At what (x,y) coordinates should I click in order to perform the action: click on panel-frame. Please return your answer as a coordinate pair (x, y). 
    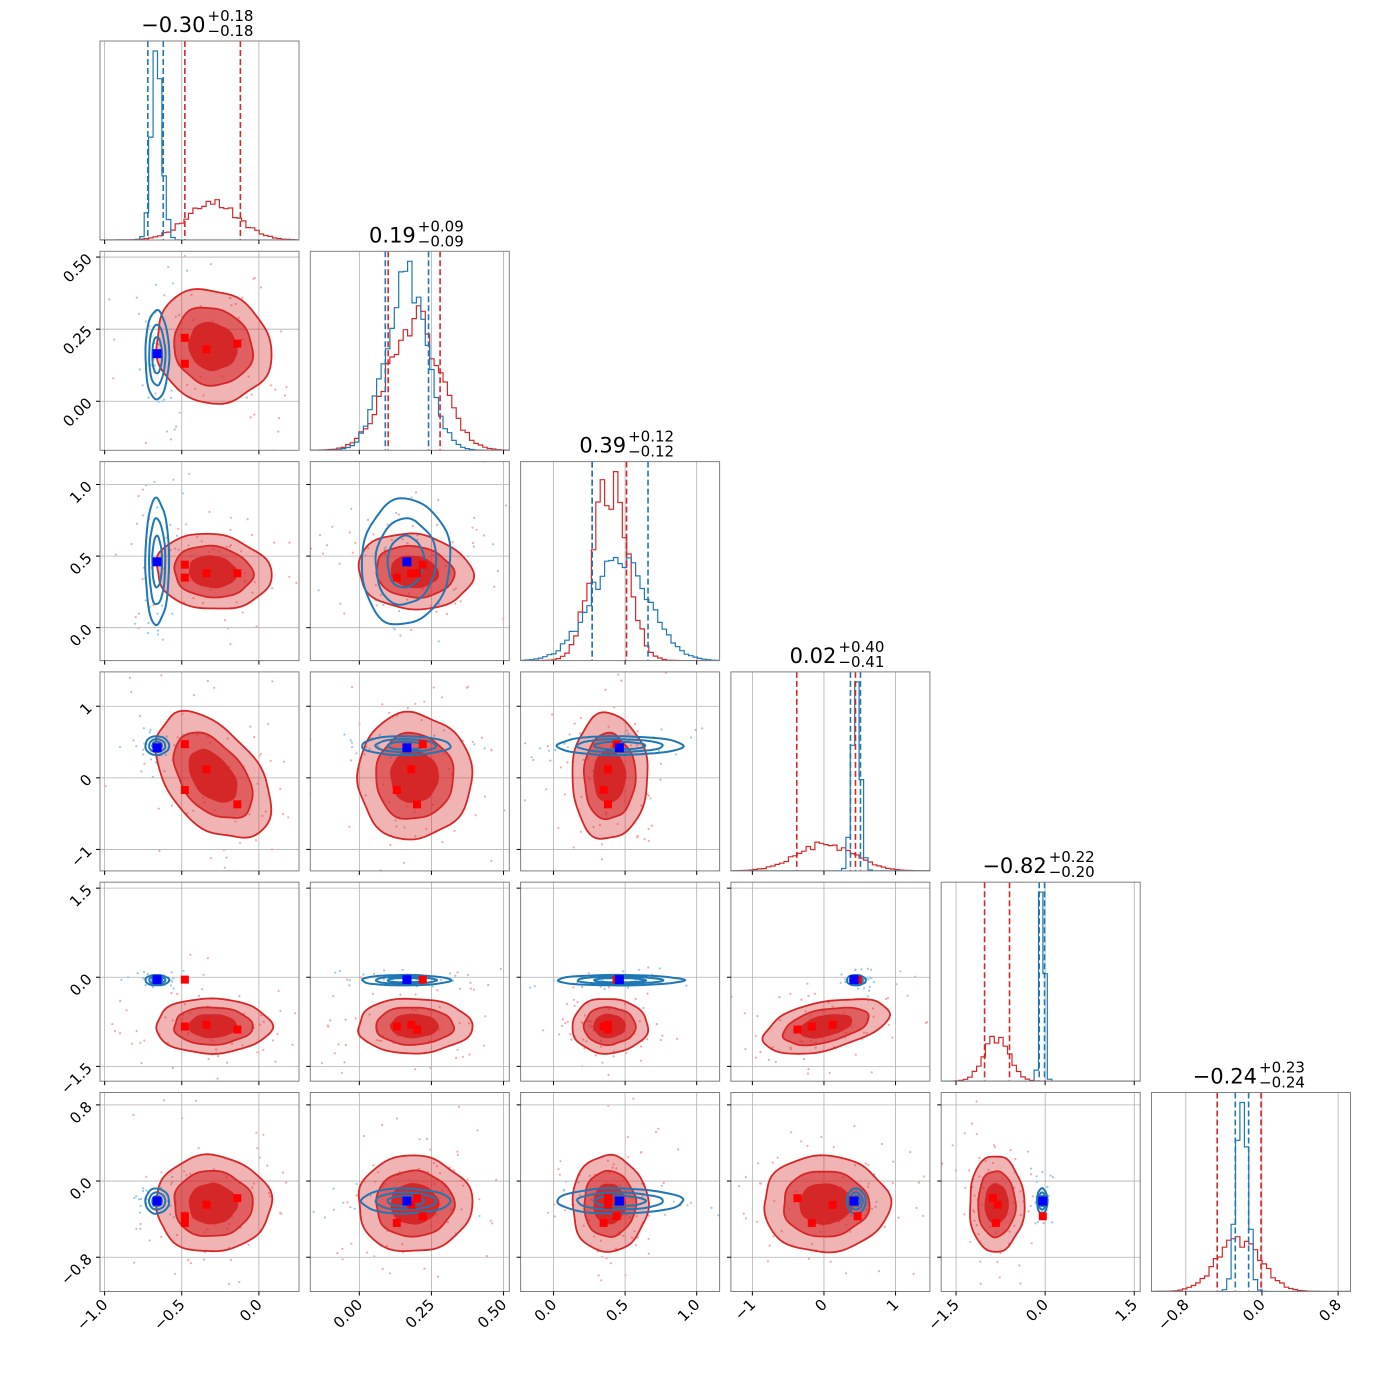
    Looking at the image, I should click on (409, 561).